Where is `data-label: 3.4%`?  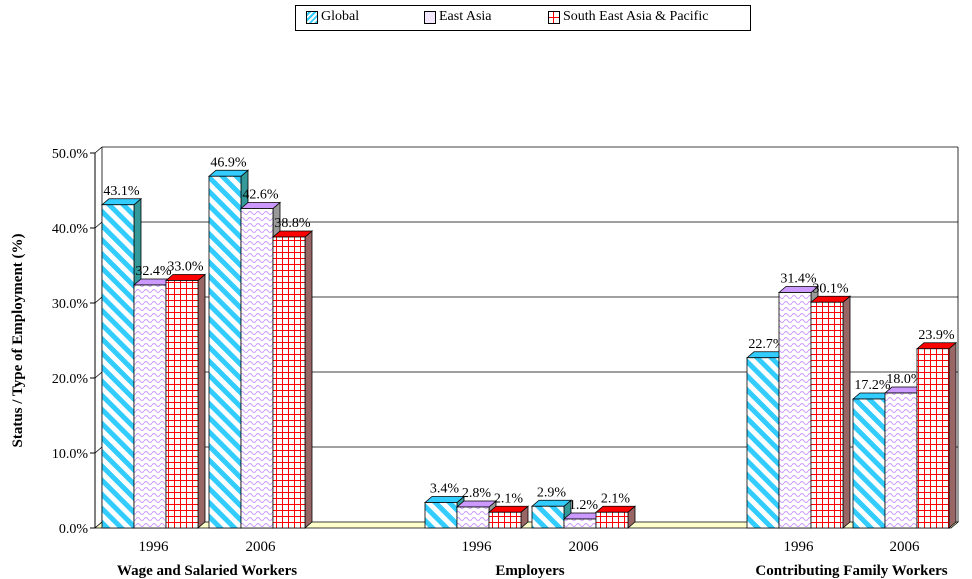 data-label: 3.4% is located at coordinates (445, 489).